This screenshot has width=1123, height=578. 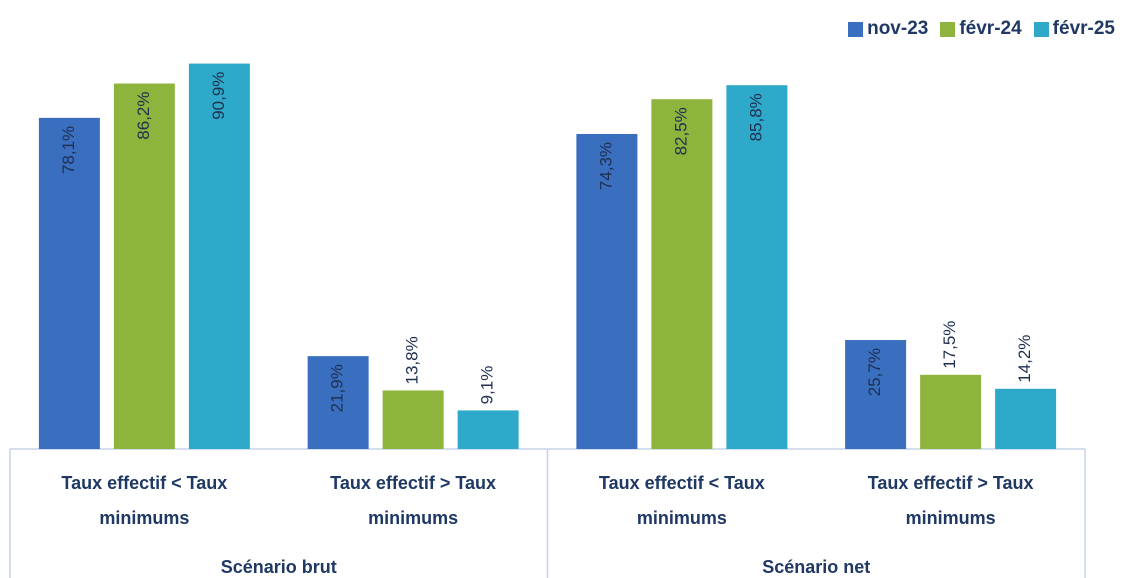 What do you see at coordinates (1024, 359) in the screenshot?
I see `value-label: 14,2%` at bounding box center [1024, 359].